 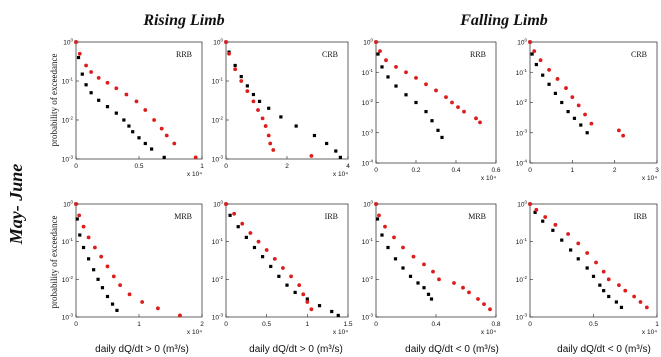 What do you see at coordinates (415, 170) in the screenshot?
I see `x-tick-label: 0.2` at bounding box center [415, 170].